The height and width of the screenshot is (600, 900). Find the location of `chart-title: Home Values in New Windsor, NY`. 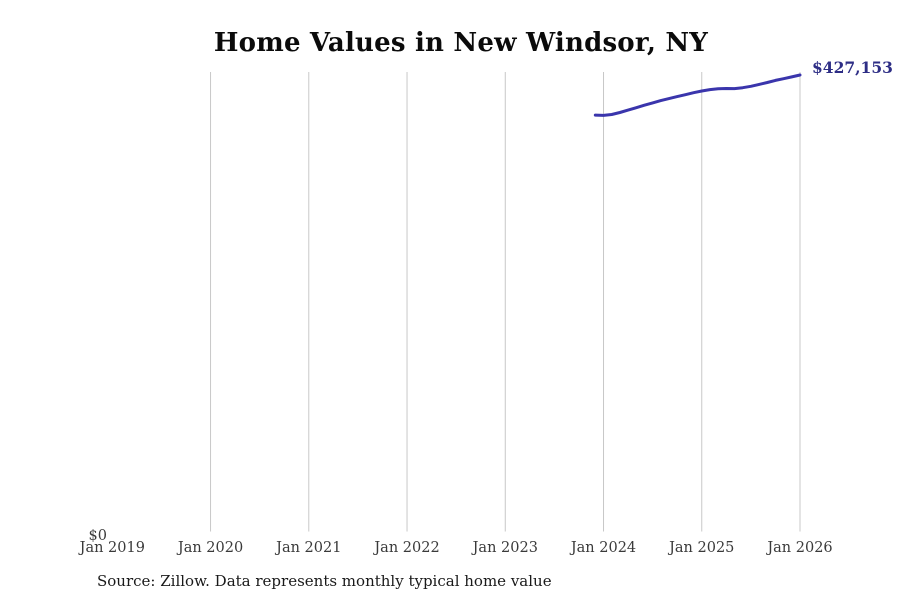

chart-title: Home Values in New Windsor, NY is located at coordinates (461, 43).